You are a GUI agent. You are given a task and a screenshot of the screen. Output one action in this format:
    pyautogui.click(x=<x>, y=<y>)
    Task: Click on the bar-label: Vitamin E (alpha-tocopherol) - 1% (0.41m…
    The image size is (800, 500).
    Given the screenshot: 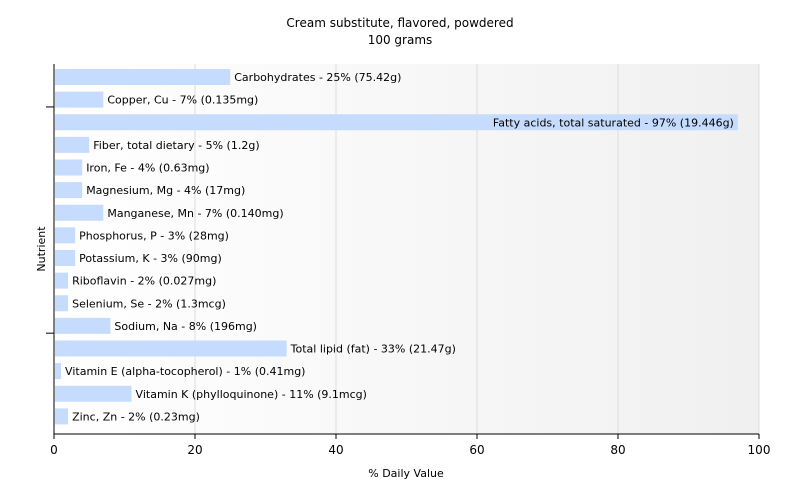 What is the action you would take?
    pyautogui.click(x=185, y=371)
    